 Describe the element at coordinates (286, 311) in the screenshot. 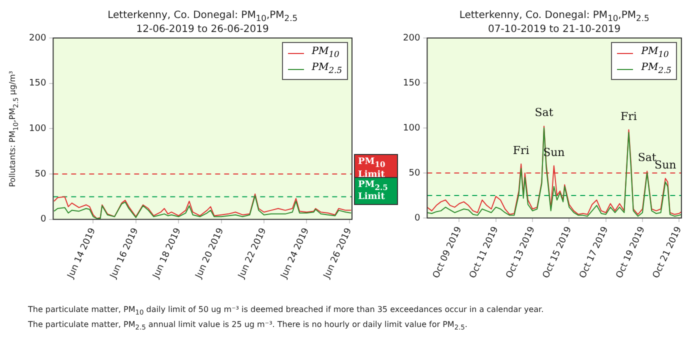

I see `text: The particulate matter, PM$_{10}$ daily limit of 50 ug m⁻³ is deemed breached if more than 35 exceedances occur in a calendar year.` at that location.